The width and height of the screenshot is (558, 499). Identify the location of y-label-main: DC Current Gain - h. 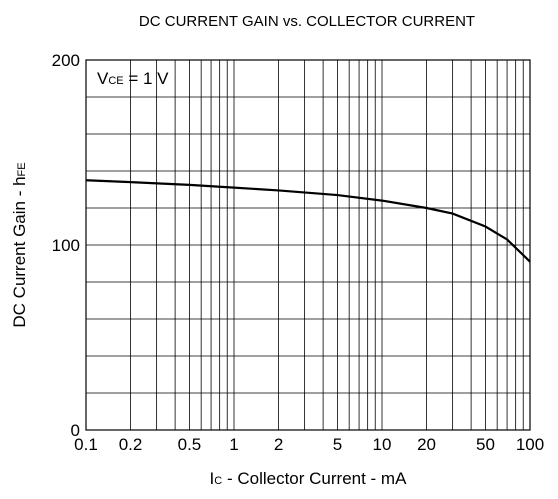
(19, 251).